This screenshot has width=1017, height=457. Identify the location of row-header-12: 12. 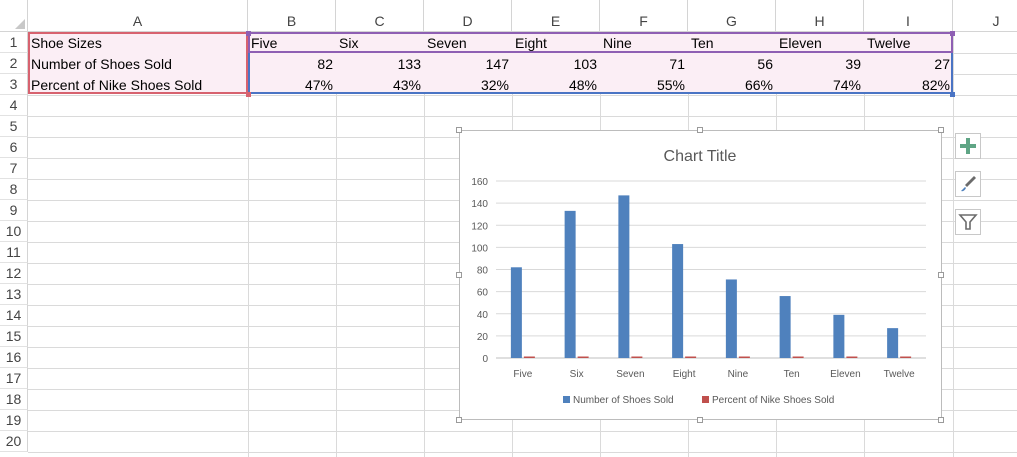
(14, 273).